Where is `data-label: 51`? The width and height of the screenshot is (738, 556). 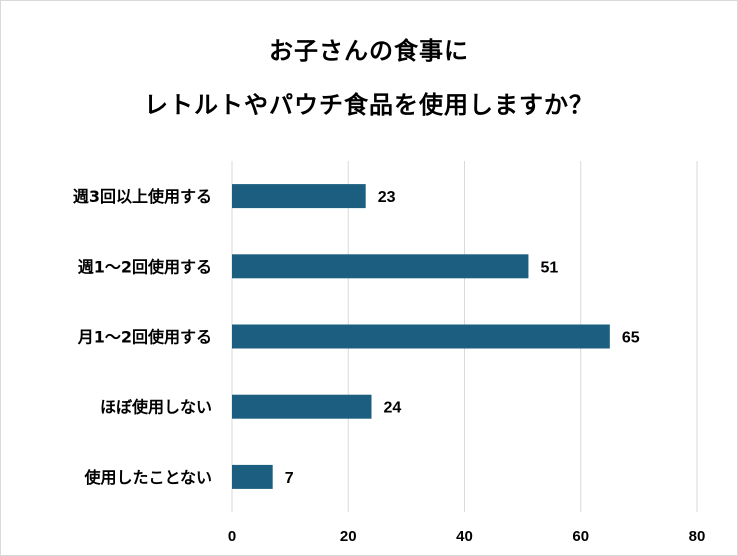 data-label: 51 is located at coordinates (549, 267).